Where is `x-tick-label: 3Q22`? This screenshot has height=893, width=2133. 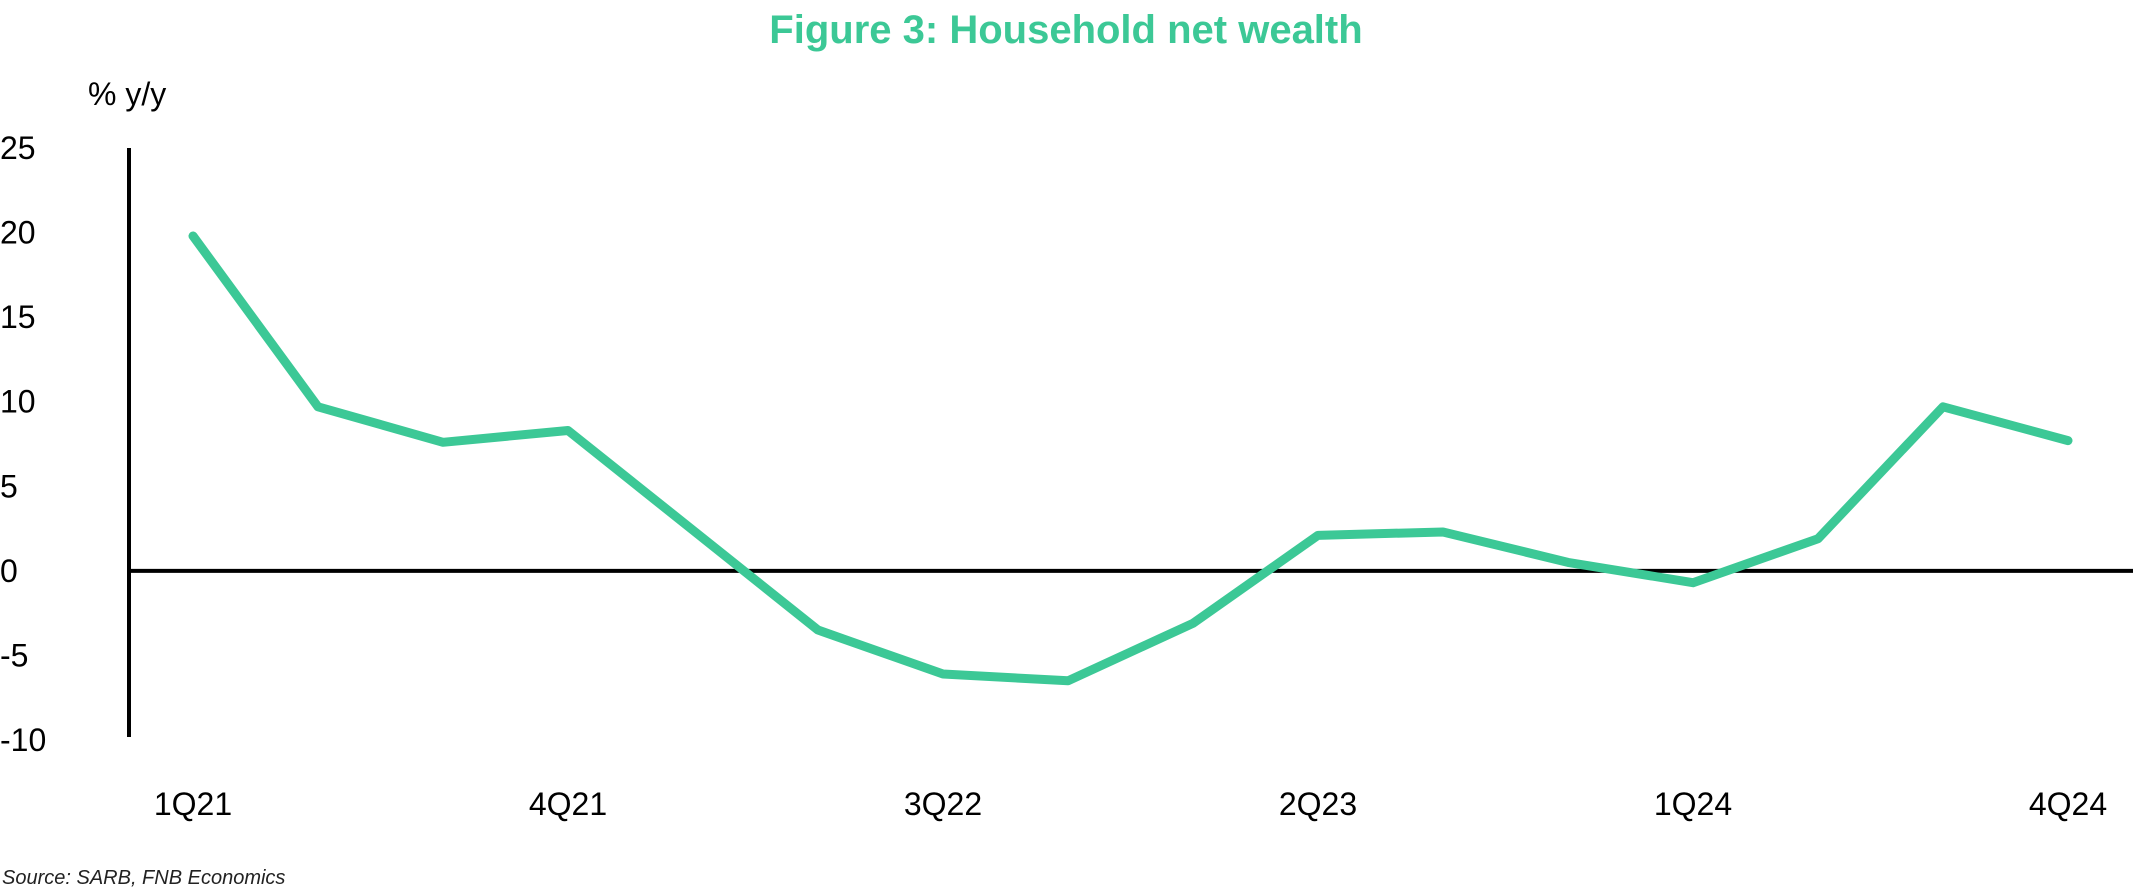
x-tick-label: 3Q22 is located at coordinates (943, 804).